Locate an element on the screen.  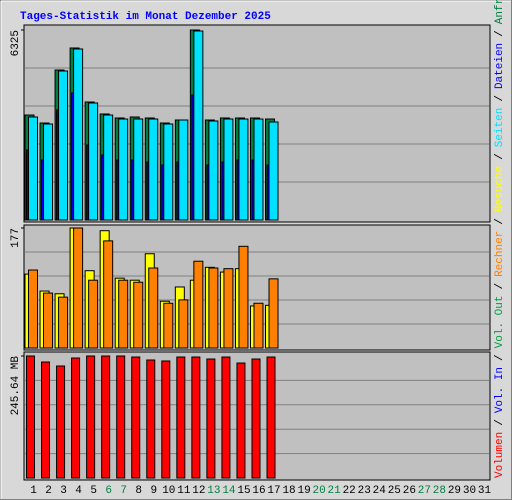
x-tick-label: 2 is located at coordinates (48, 491).